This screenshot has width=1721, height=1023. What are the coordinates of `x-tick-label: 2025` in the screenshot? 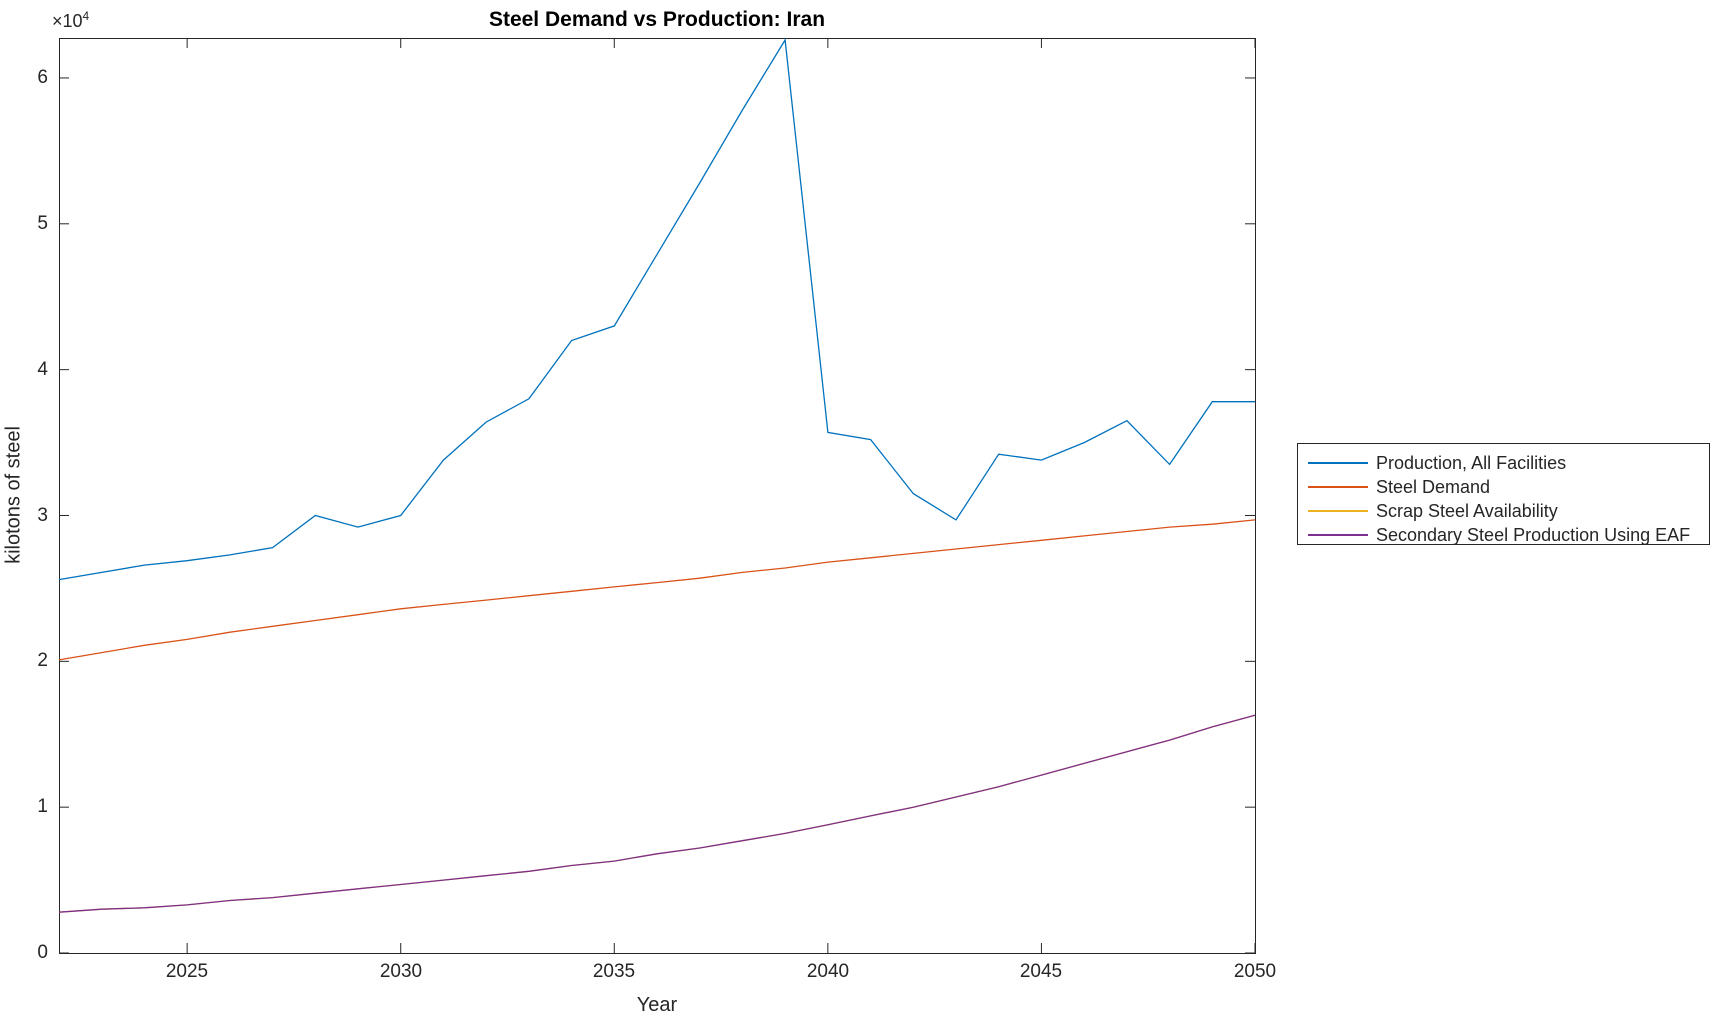 It's located at (187, 971).